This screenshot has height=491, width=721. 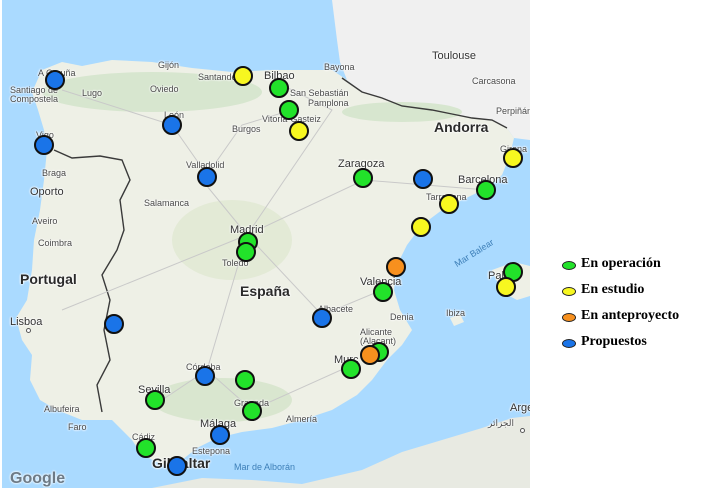 I want to click on label-estepona: Estepona, so click(x=211, y=451).